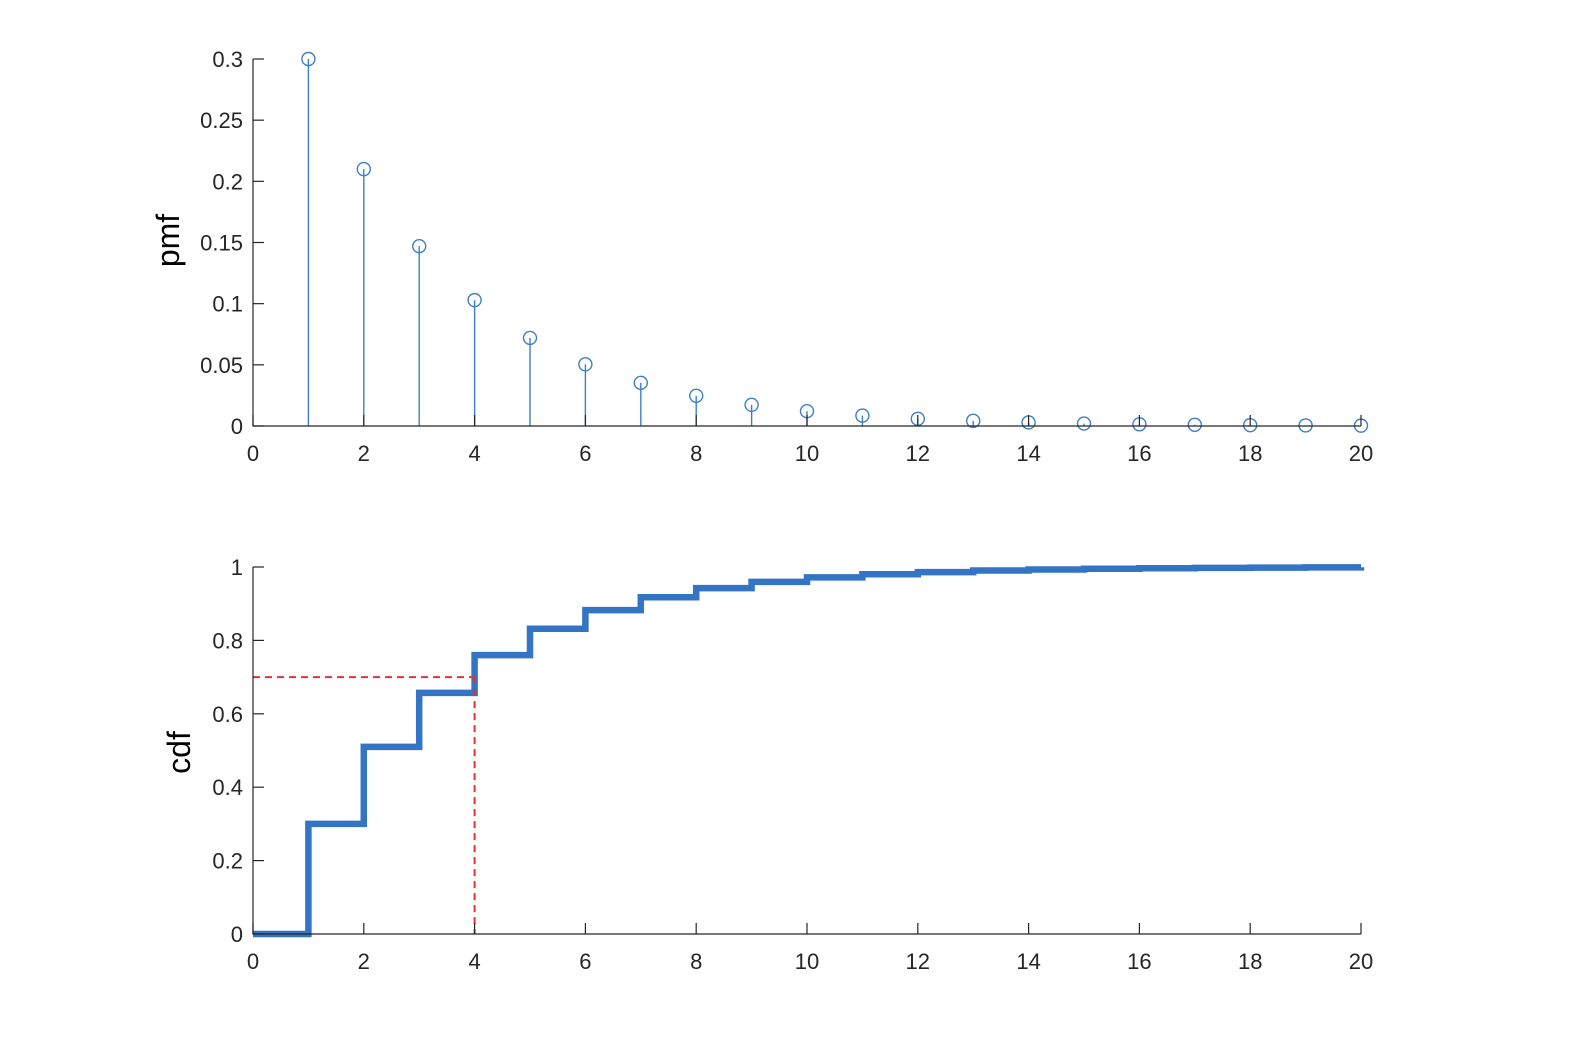 The height and width of the screenshot is (1046, 1576). I want to click on pmf-xtick-label: 10, so click(807, 453).